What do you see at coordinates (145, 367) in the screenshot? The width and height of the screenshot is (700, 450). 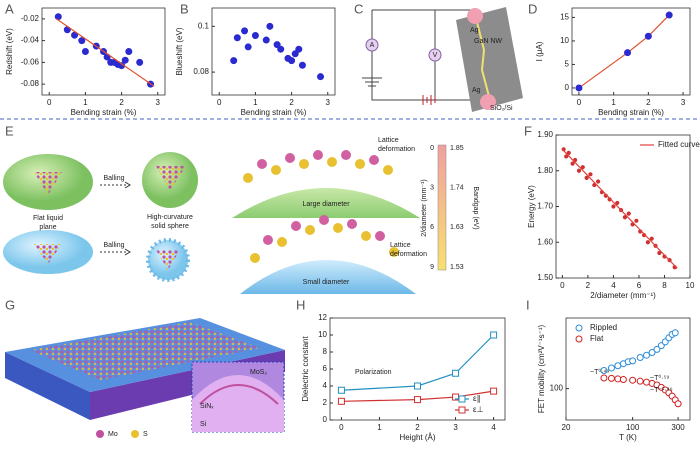 I see `panel-g: G MoS₂ SiNₓ Si Mo S` at bounding box center [145, 367].